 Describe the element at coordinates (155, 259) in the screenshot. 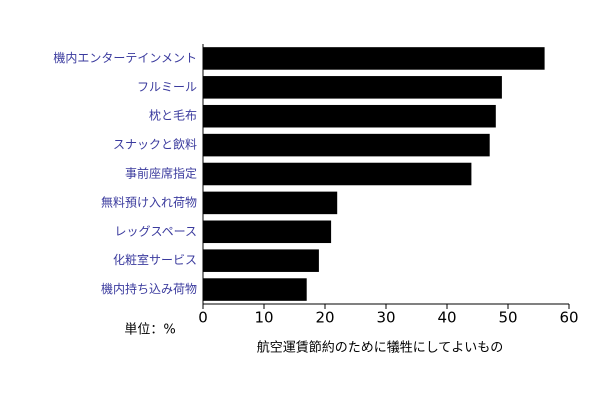

I see `y-tick-label: 化粧室サービス` at that location.